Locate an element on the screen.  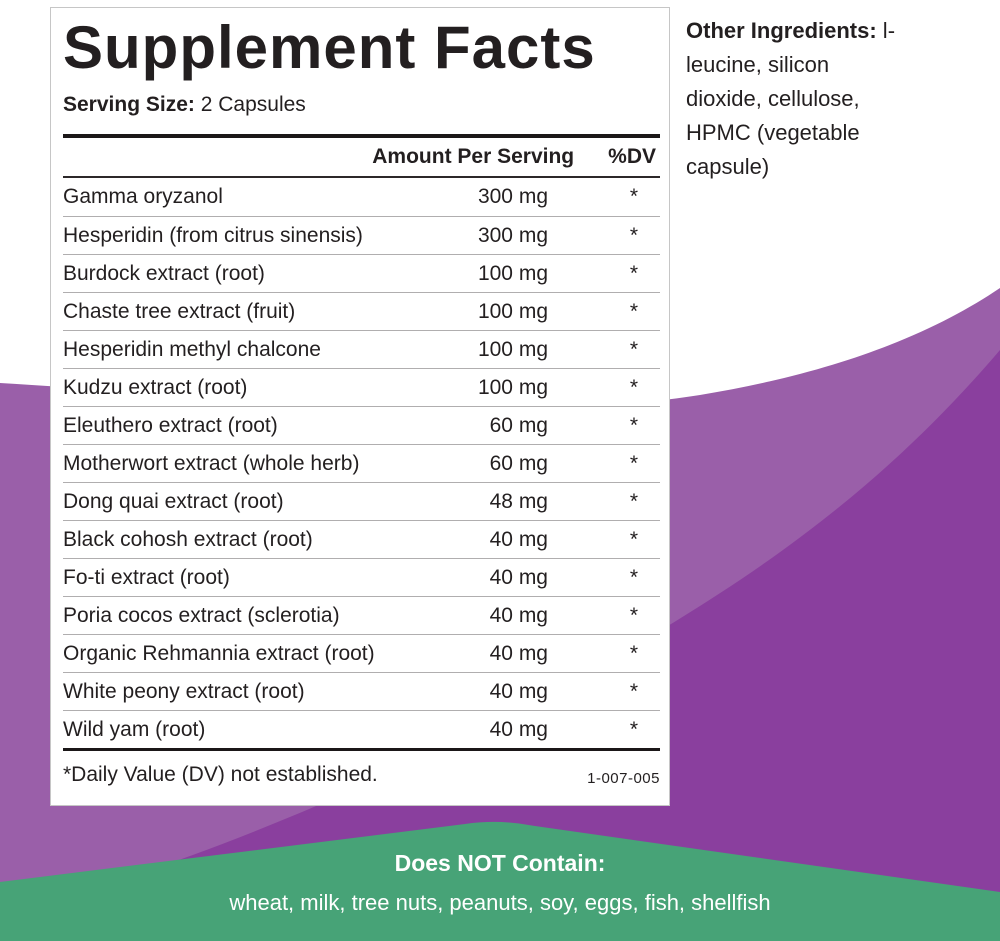
serving-size-label: Serving Size: is located at coordinates (129, 104).